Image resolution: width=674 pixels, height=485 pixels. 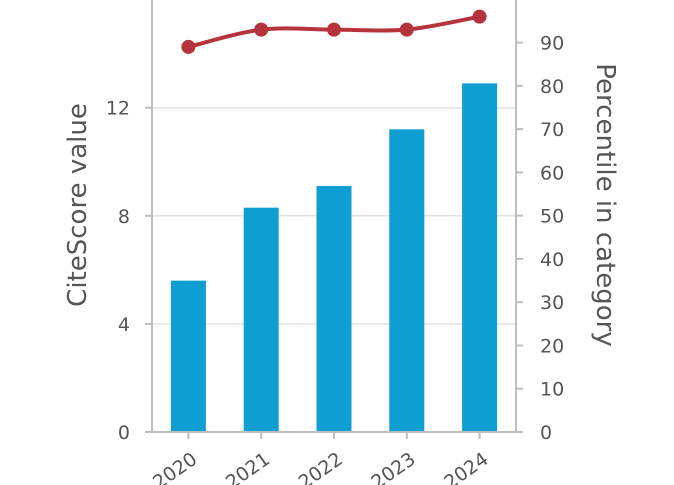 I want to click on y-tick-label-0: 0, so click(x=124, y=433).